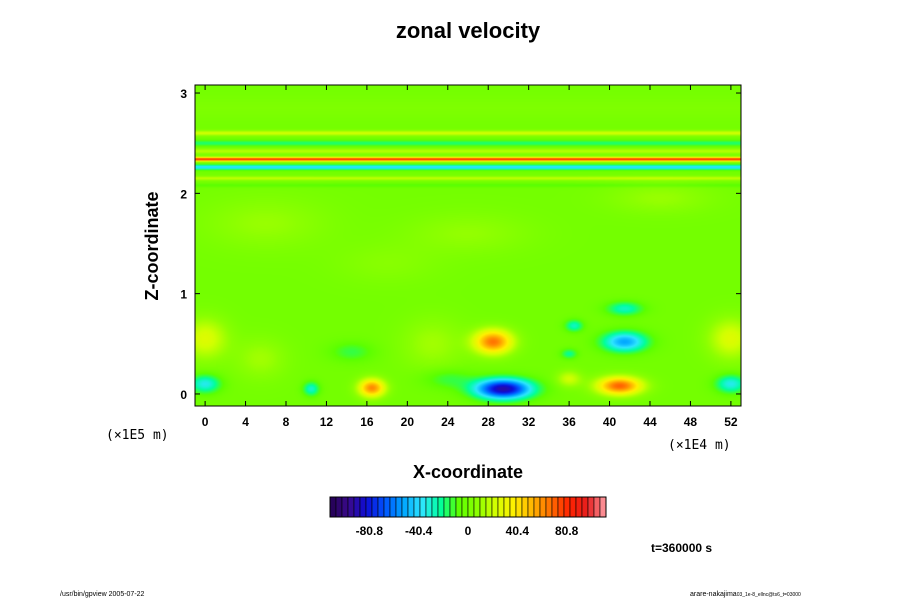  I want to click on chart-title: zonal velocity, so click(468, 30).